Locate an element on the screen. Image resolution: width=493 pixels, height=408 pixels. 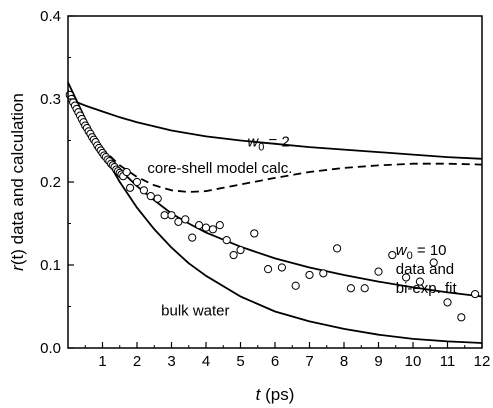
annotation-data-and: data and is located at coordinates (425, 269).